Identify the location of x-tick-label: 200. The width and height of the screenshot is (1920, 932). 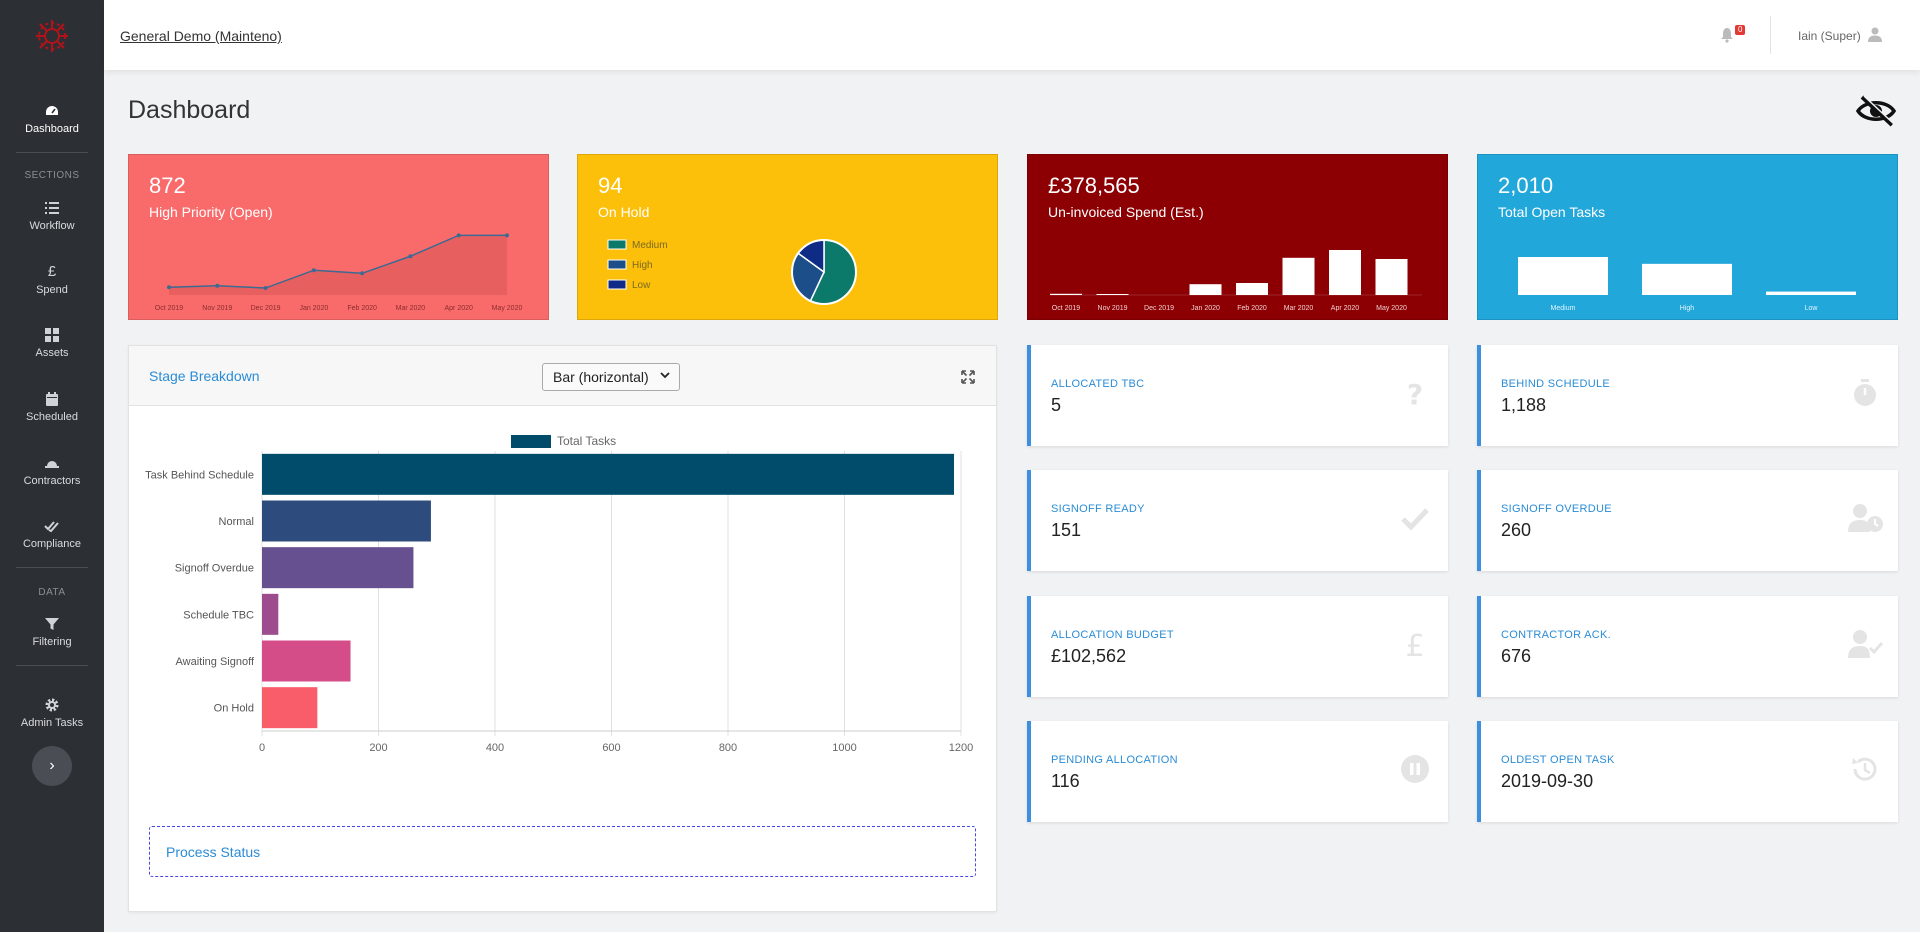
(378, 748).